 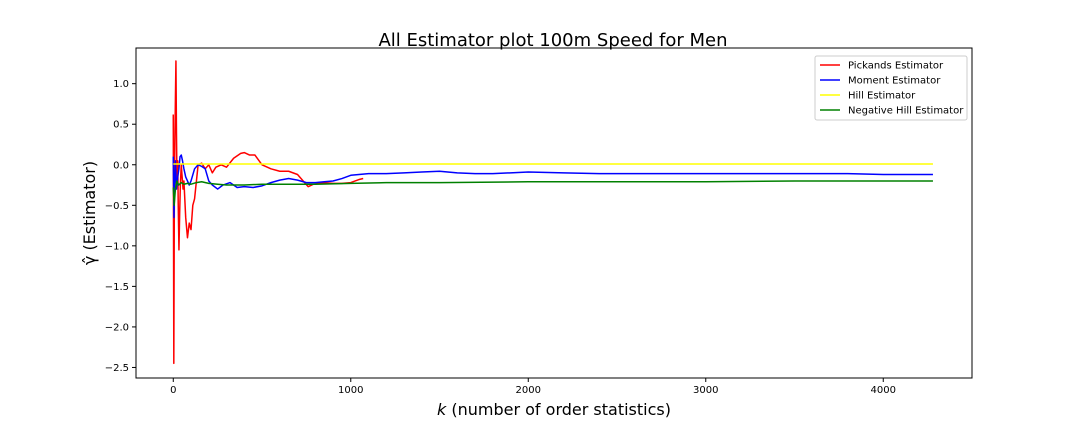 What do you see at coordinates (558, 409) in the screenshot?
I see `x-axis-label-rest: (number of order statistics)` at bounding box center [558, 409].